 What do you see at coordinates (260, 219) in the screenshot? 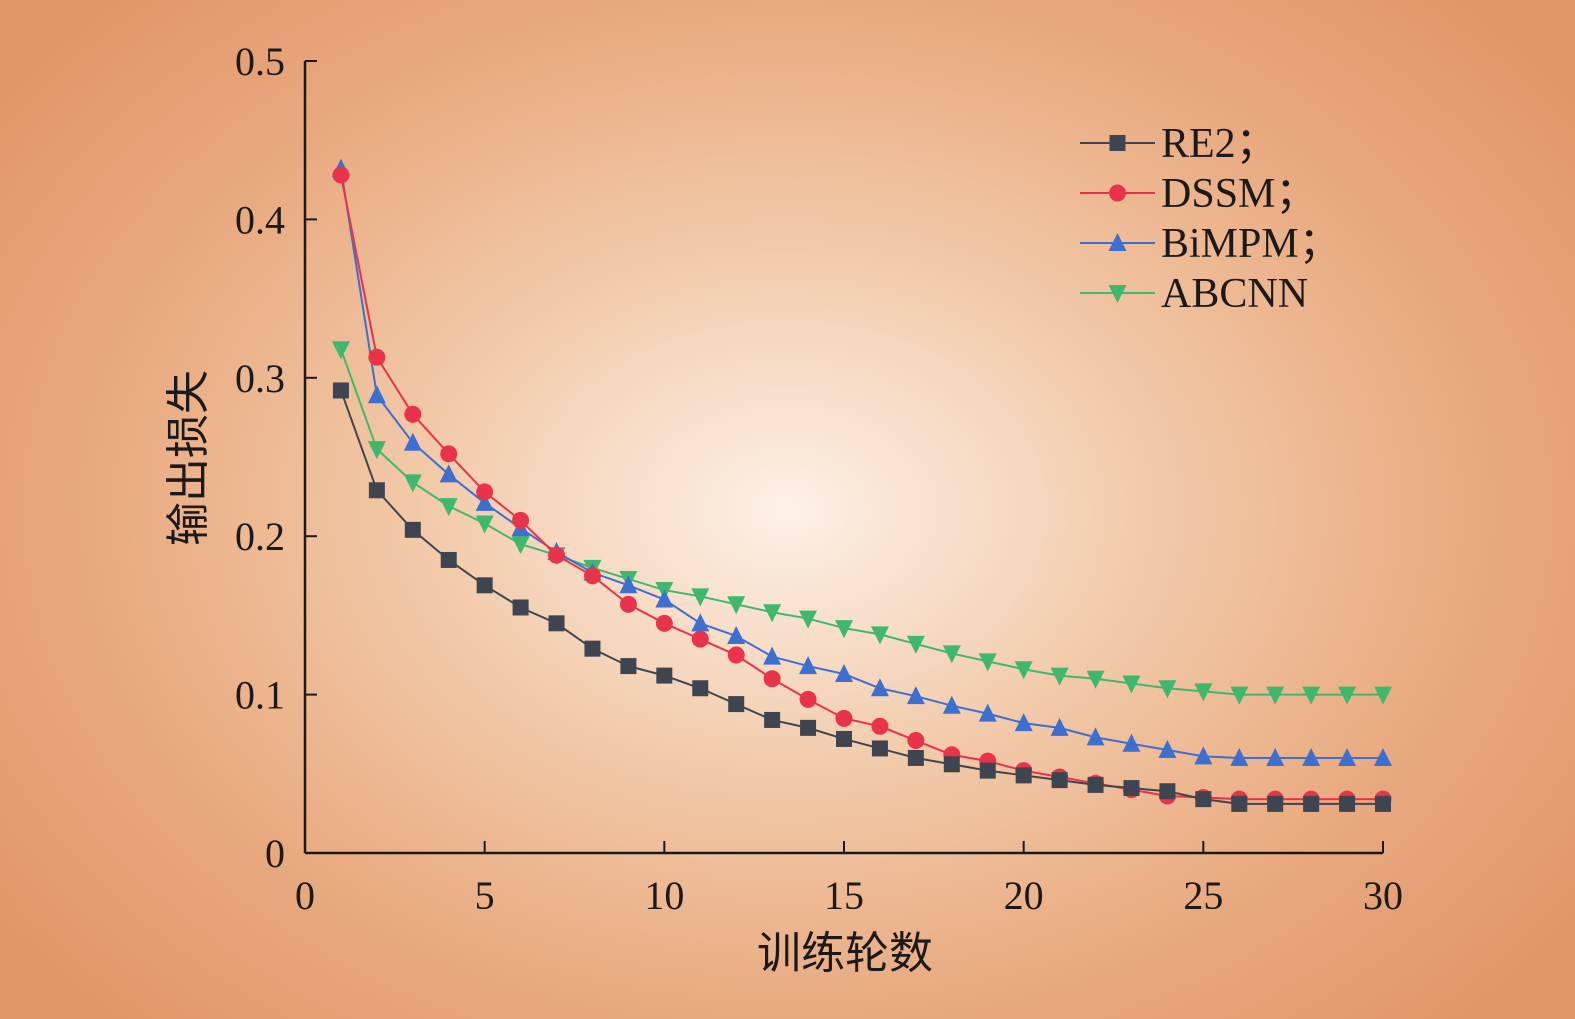
I see `y-tick-label: 0.4` at bounding box center [260, 219].